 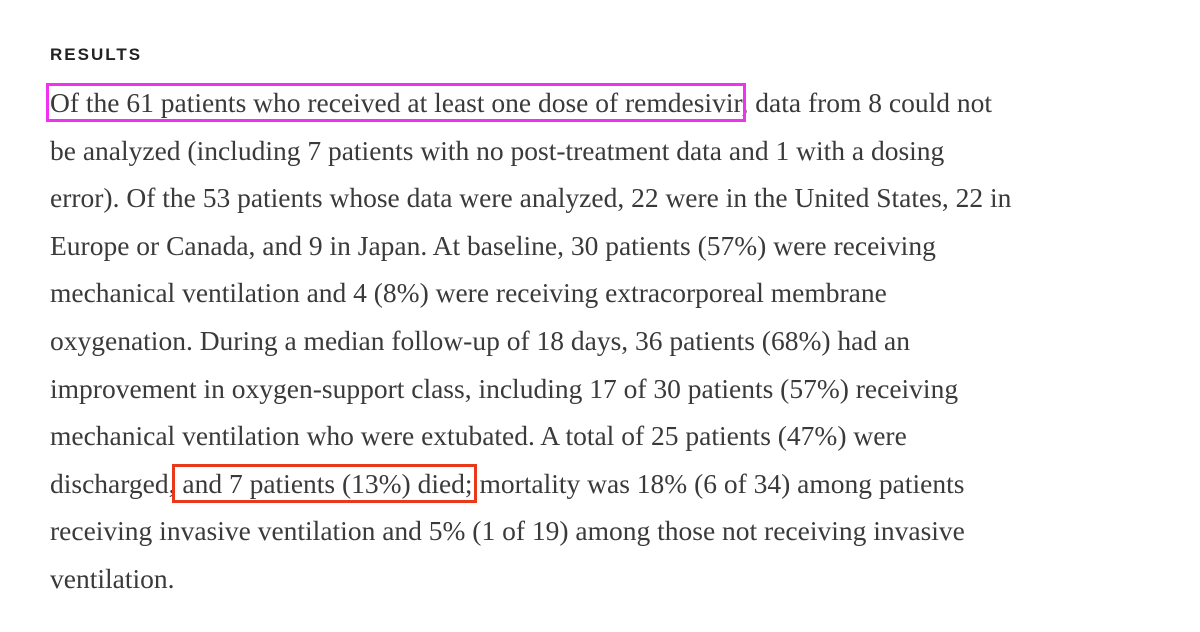 I want to click on text-line: ventilation., so click(x=112, y=579).